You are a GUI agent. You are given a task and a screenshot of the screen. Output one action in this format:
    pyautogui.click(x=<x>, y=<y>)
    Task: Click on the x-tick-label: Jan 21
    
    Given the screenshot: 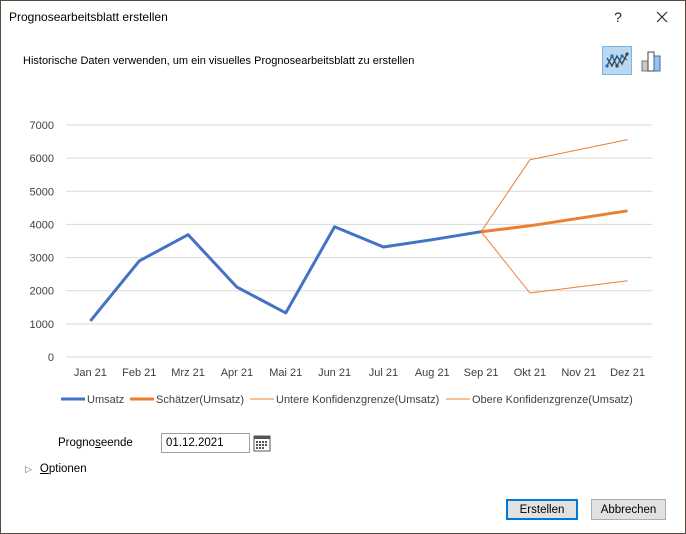 What is the action you would take?
    pyautogui.click(x=90, y=373)
    